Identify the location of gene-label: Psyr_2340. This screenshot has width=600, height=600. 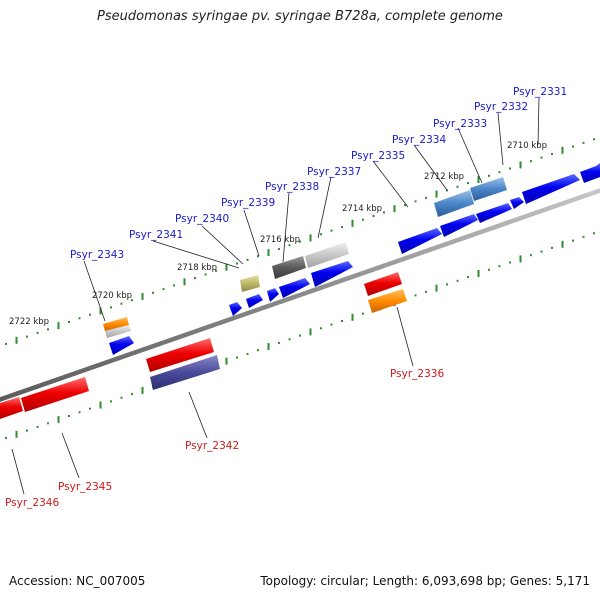
(202, 219).